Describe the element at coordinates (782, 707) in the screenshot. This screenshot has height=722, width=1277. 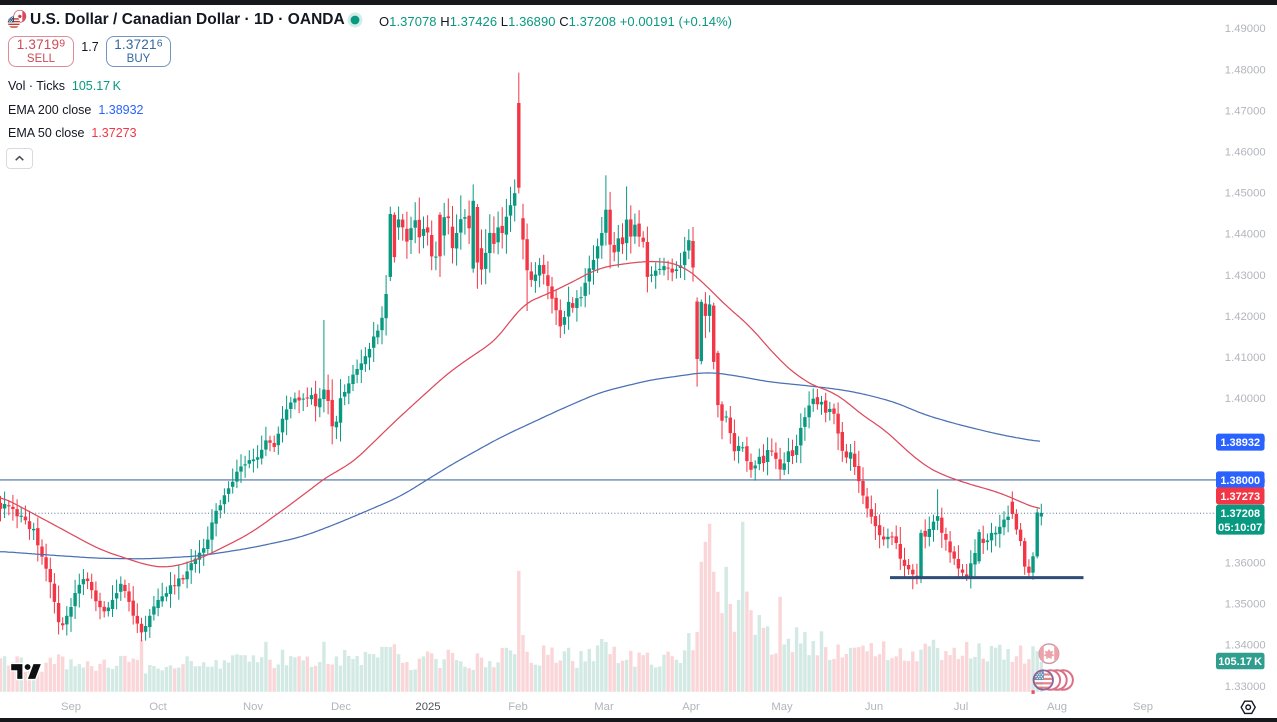
I see `svg-text: May` at that location.